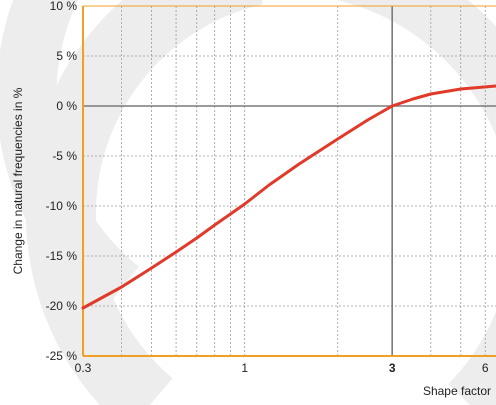 The image size is (496, 405). What do you see at coordinates (83, 368) in the screenshot?
I see `x-tick-label-0: 0.3` at bounding box center [83, 368].